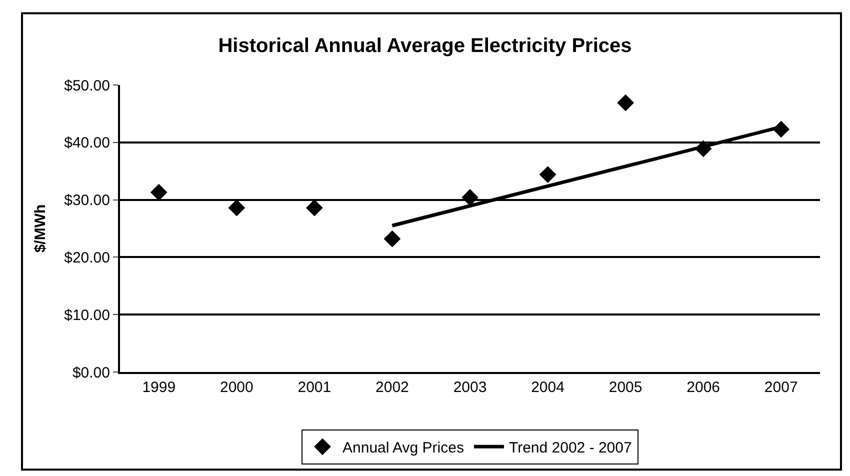  Describe the element at coordinates (547, 387) in the screenshot. I see `x-tick-label: 2004` at that location.